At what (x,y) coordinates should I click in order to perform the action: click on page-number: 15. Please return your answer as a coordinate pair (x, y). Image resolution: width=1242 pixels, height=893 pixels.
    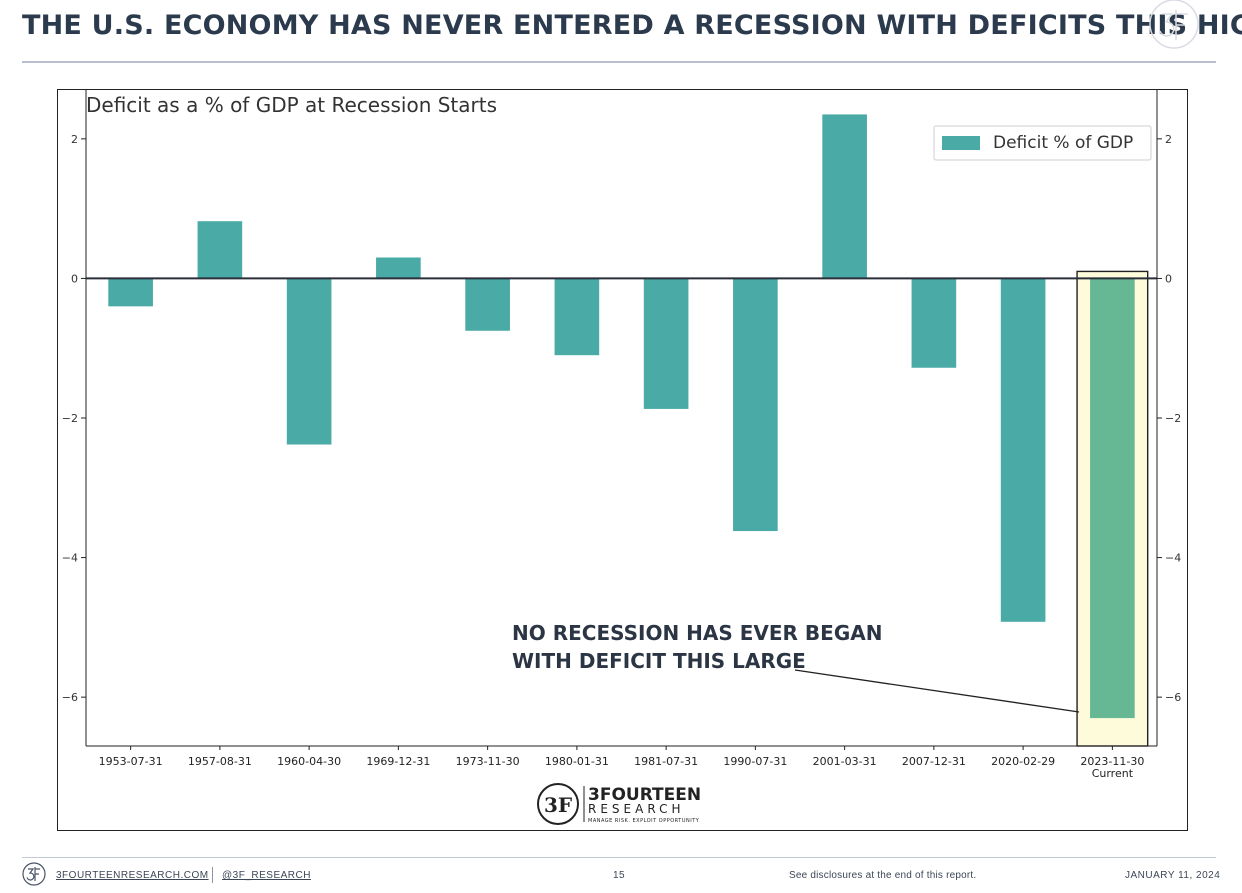
    Looking at the image, I should click on (619, 875).